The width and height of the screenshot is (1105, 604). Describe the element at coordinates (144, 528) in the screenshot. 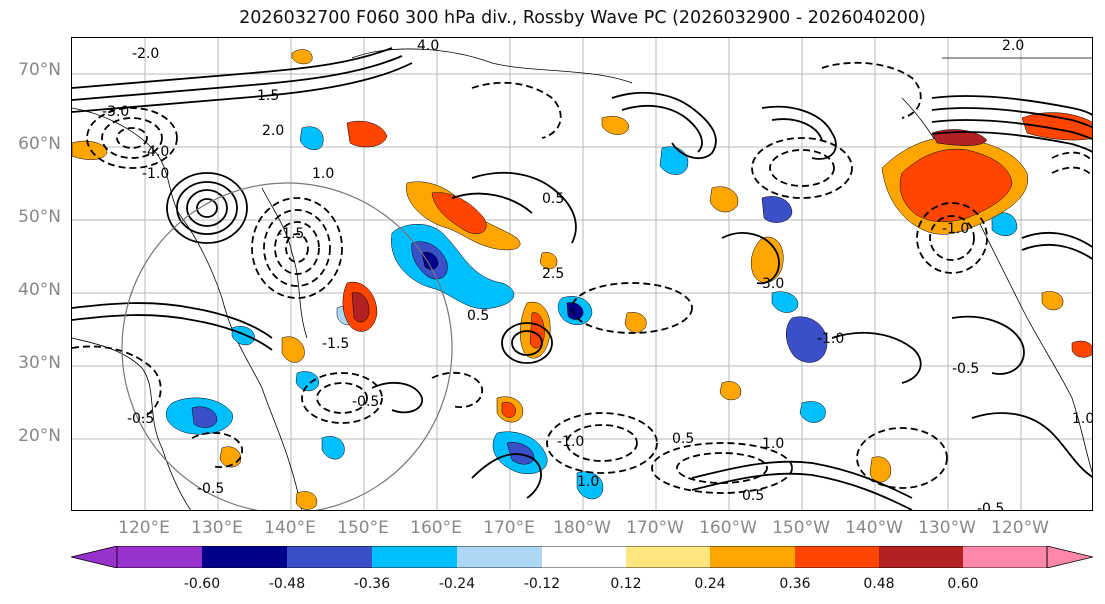

I see `lon-label-120e: 120°E` at that location.